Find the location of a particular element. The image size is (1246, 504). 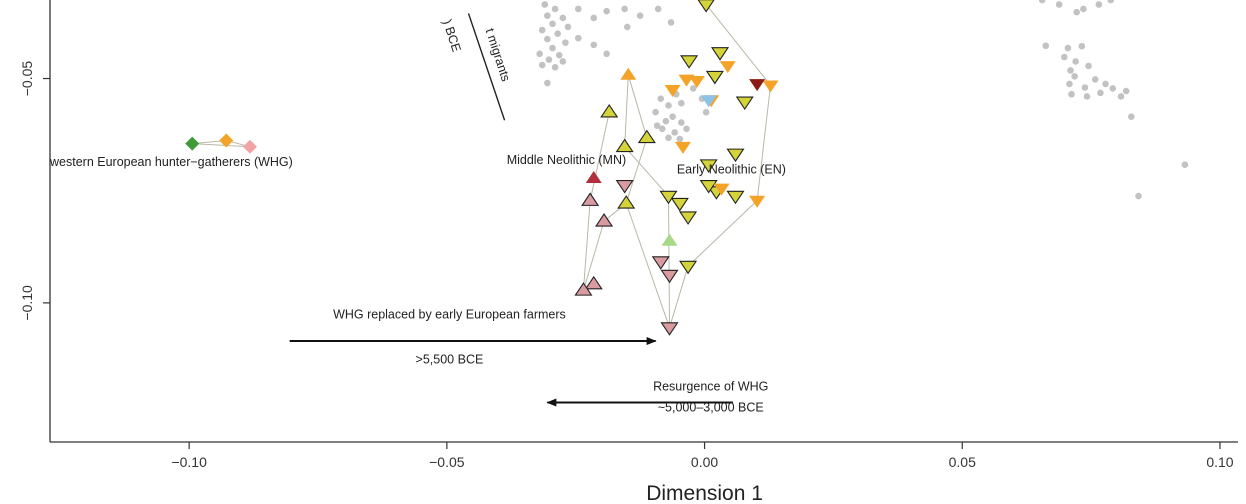

x-ticks: −0.10 −0.05 0.00 0.05 0.10 is located at coordinates (702, 456).